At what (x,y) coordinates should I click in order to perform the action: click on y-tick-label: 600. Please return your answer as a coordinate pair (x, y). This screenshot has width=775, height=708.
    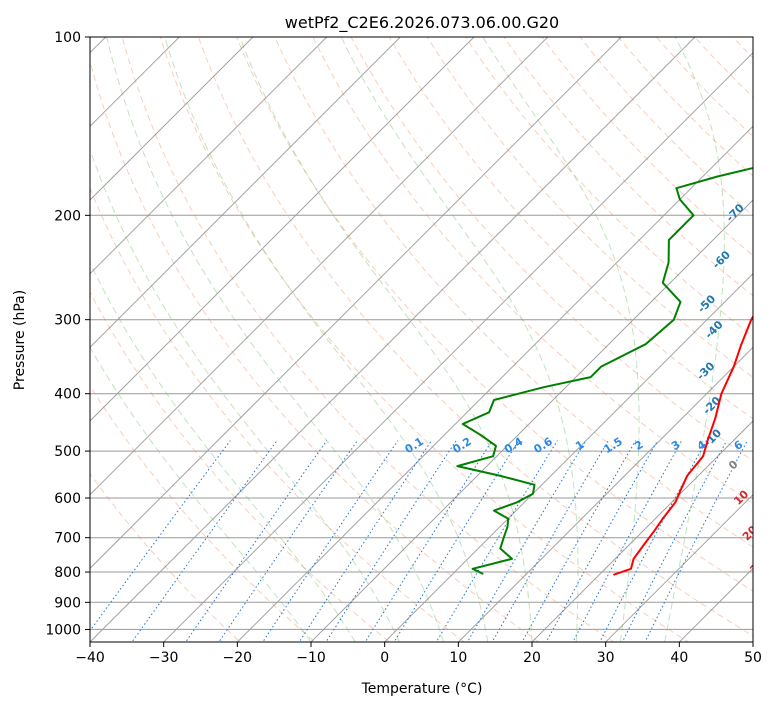
    Looking at the image, I should click on (67, 499).